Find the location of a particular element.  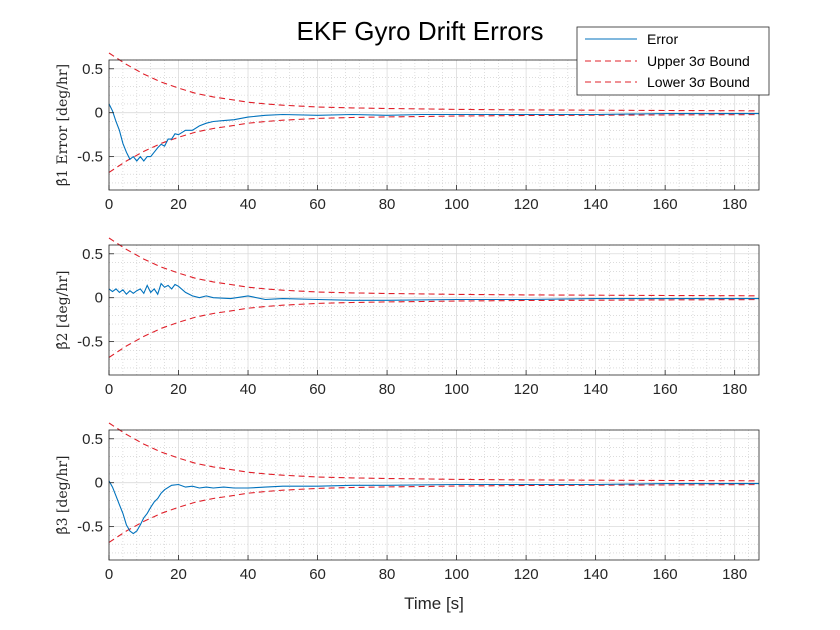

chart-title: EKF Gyro Drift Errors is located at coordinates (419, 31).